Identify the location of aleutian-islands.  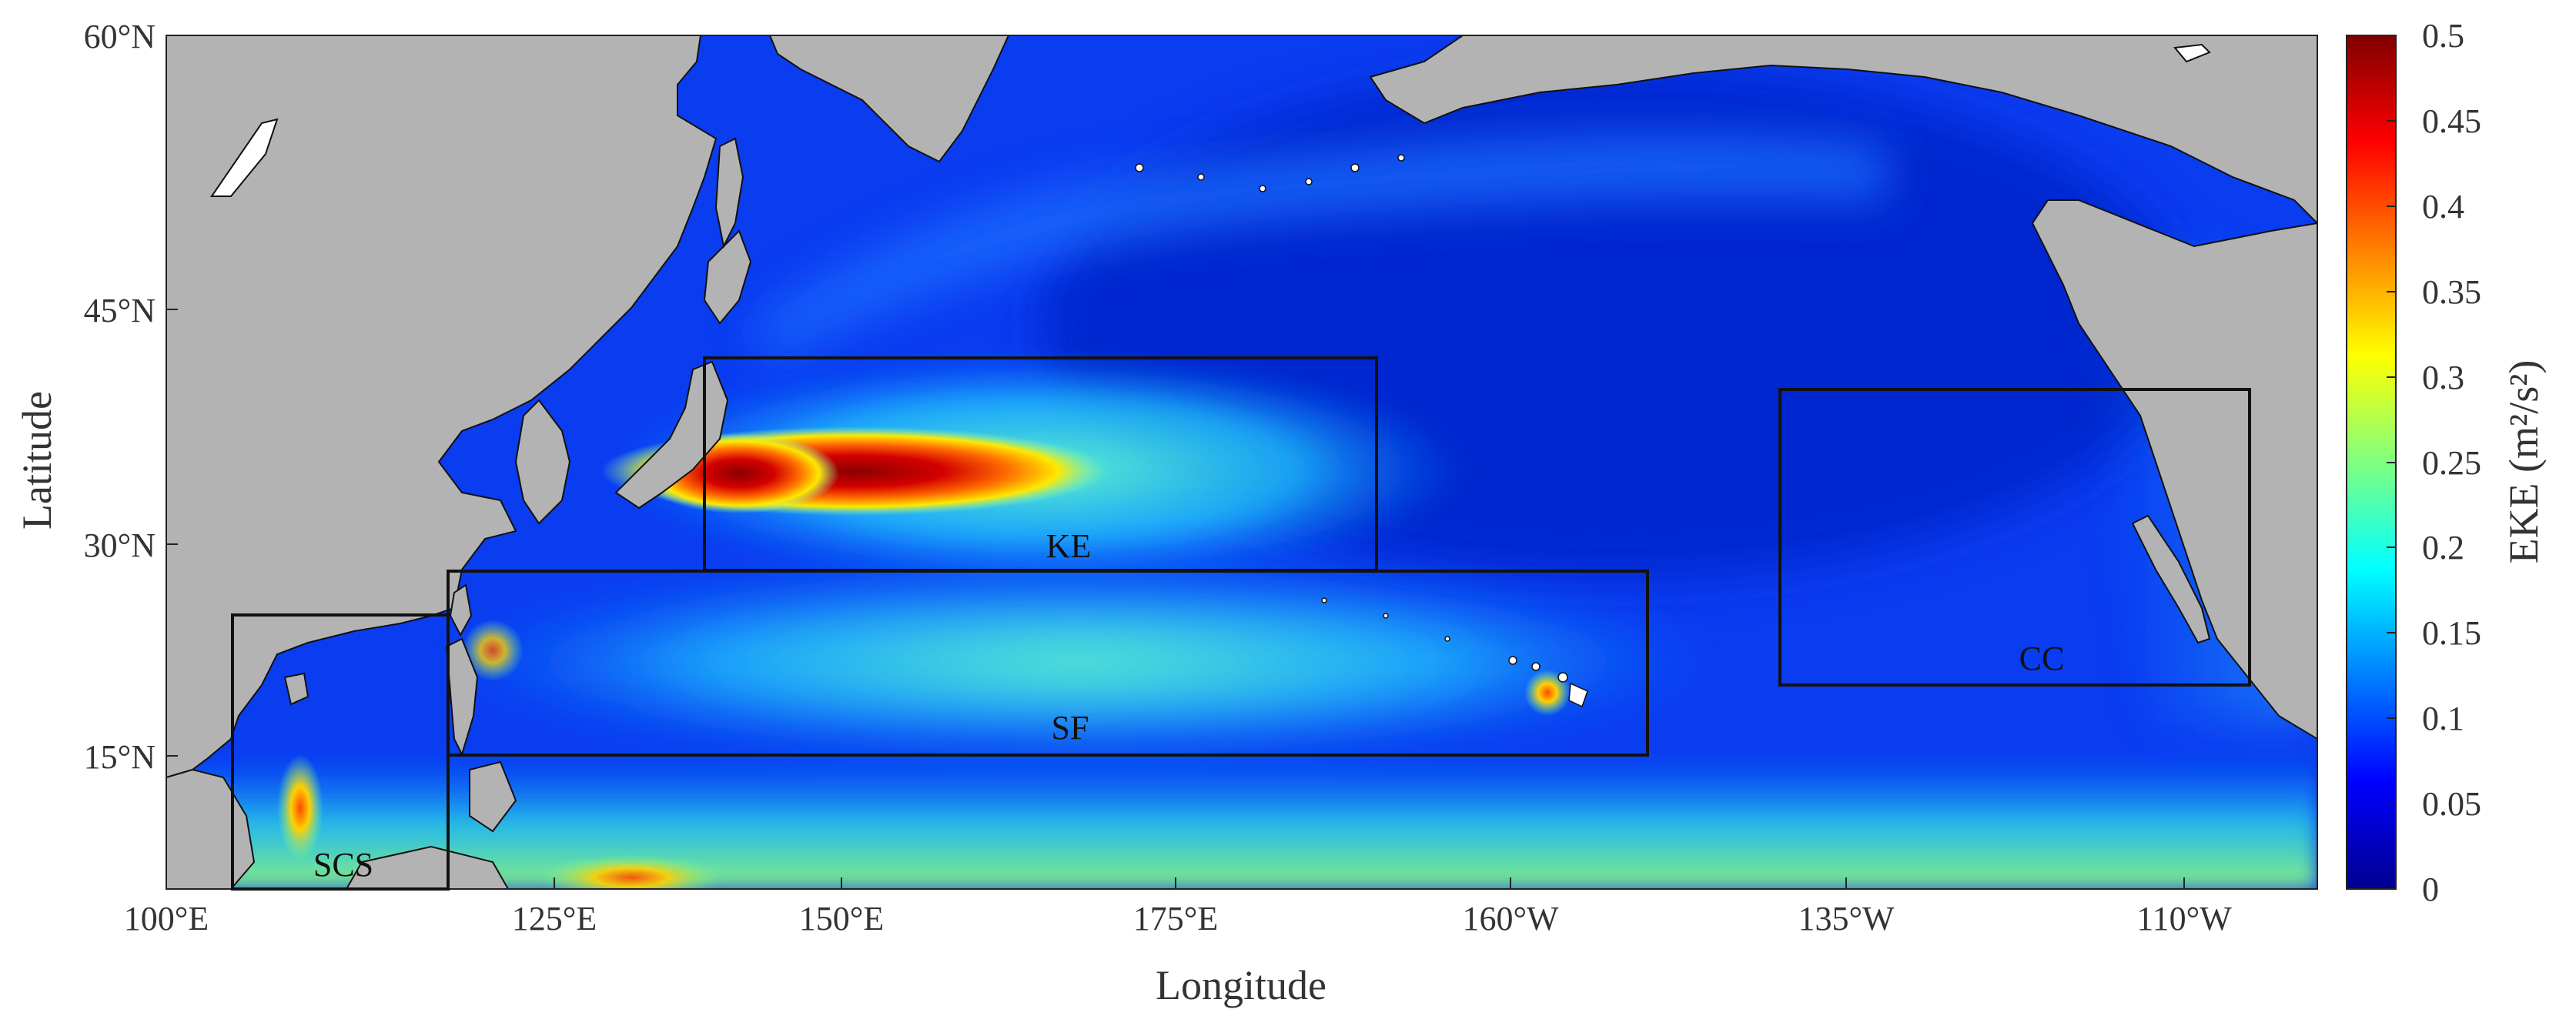
(1270, 173).